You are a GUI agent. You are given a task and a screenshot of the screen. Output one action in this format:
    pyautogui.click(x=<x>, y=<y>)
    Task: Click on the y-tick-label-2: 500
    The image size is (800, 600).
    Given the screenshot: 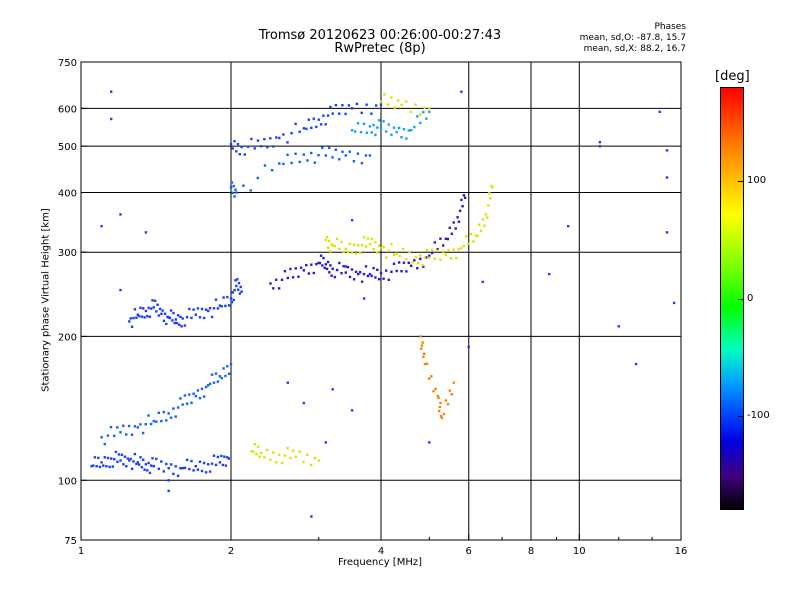 What is the action you would take?
    pyautogui.click(x=67, y=147)
    